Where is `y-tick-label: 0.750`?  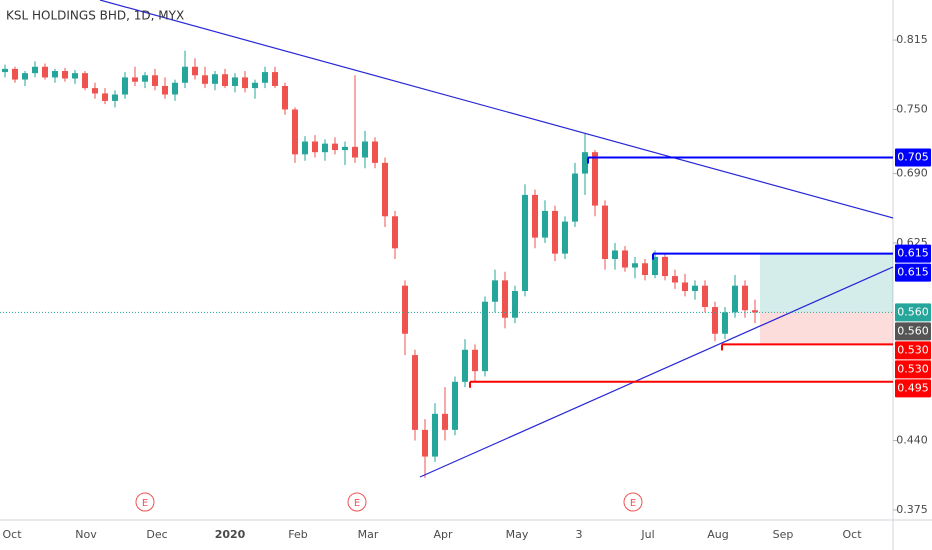
y-tick-label: 0.750 is located at coordinates (912, 108).